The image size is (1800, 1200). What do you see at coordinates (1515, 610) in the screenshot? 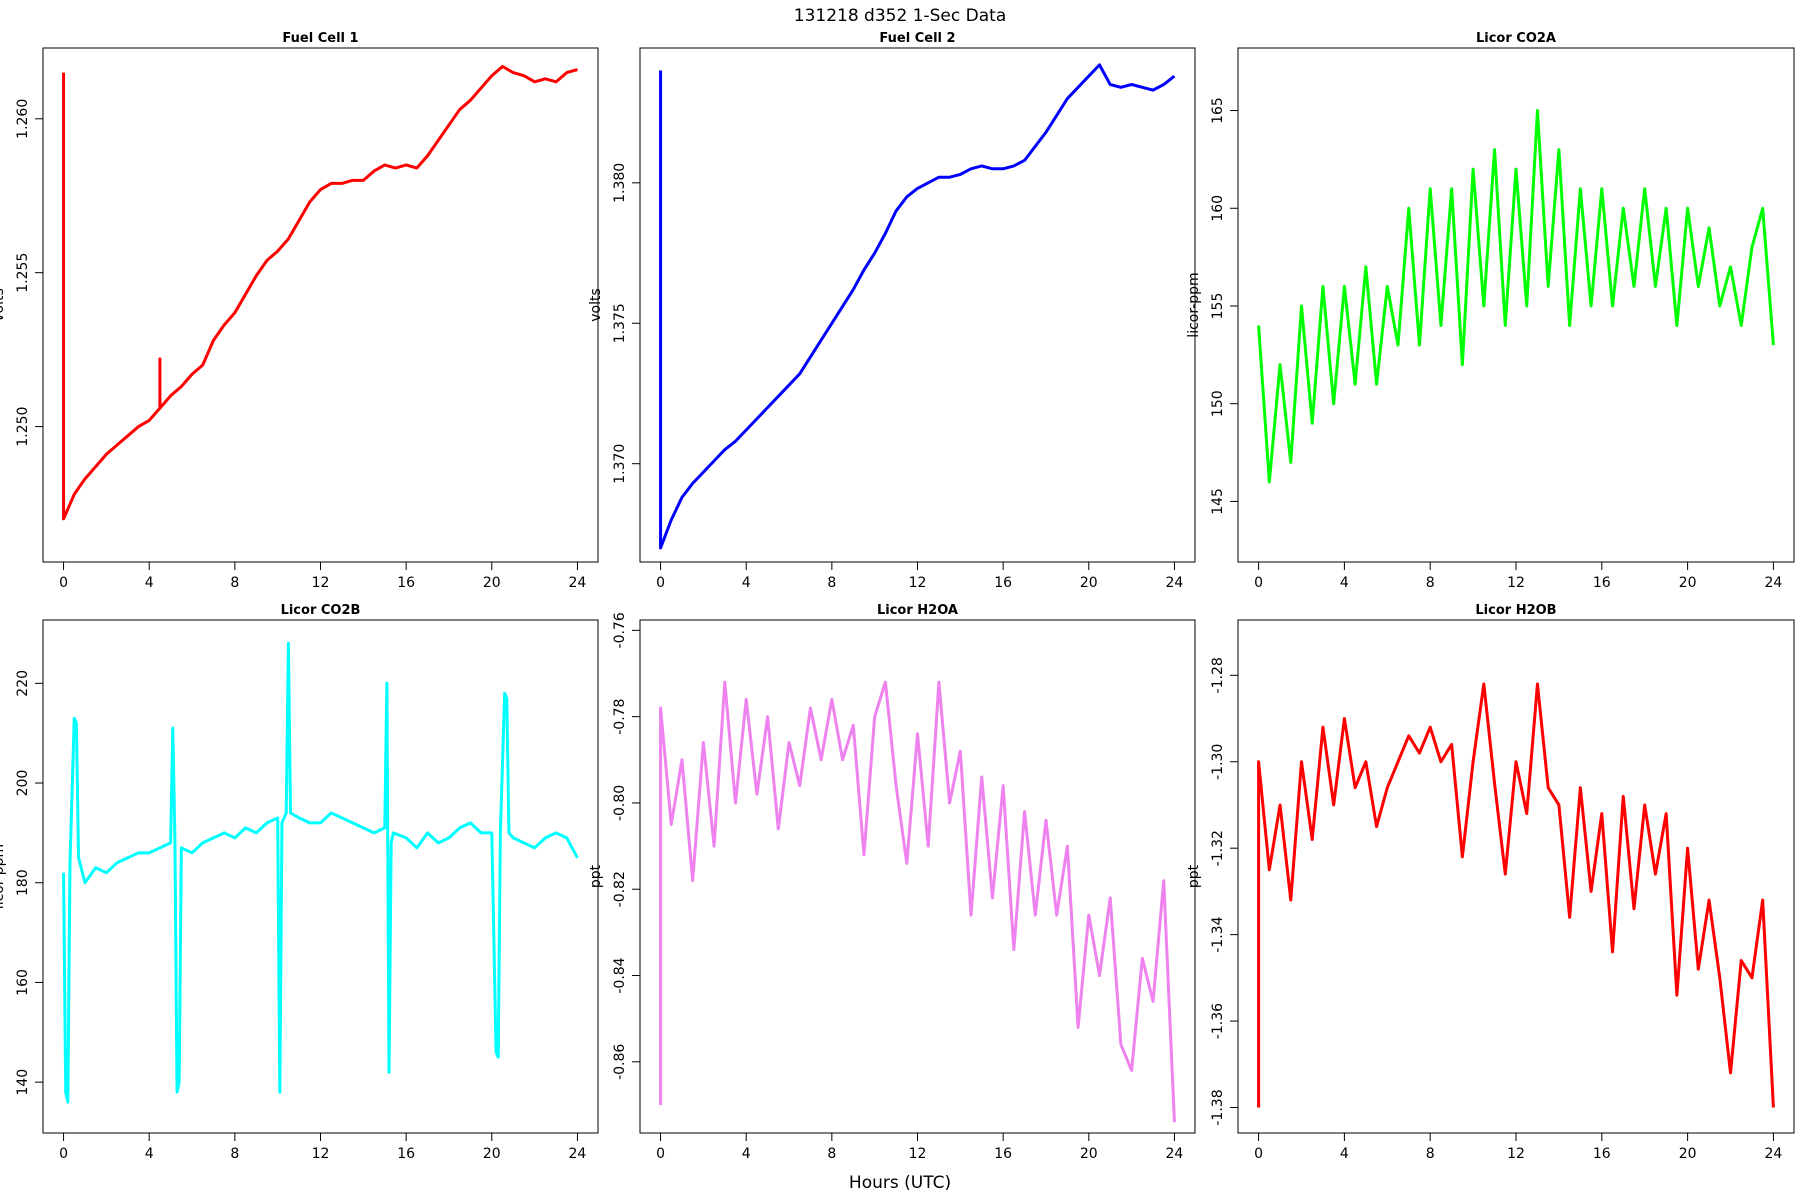
I see `panel-title: Licor H2OB` at bounding box center [1515, 610].